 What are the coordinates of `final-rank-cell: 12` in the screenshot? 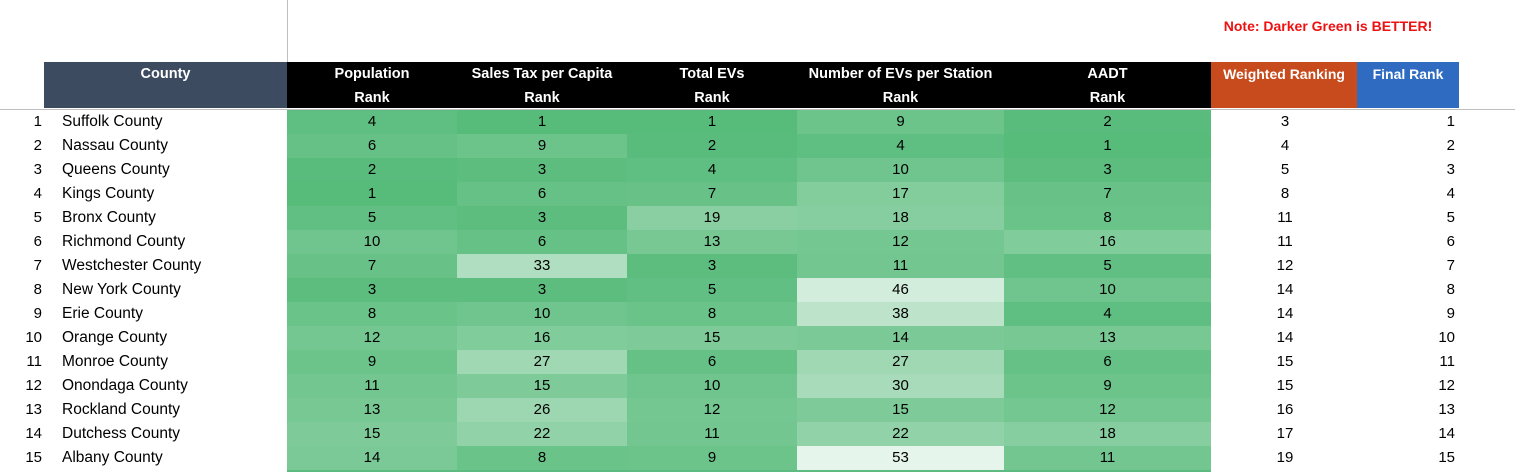 It's located at (1446, 385).